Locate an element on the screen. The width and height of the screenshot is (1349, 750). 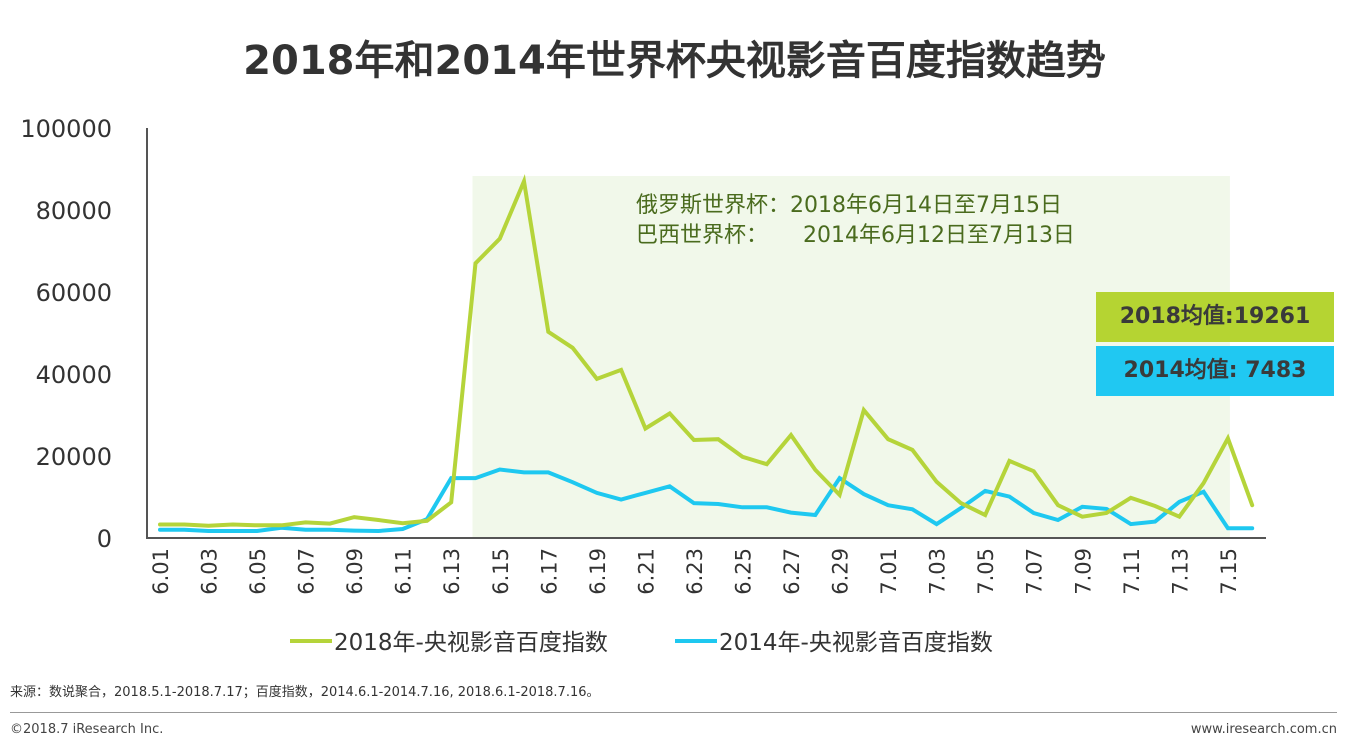
x-tick-label: 7.03 is located at coordinates (938, 571).